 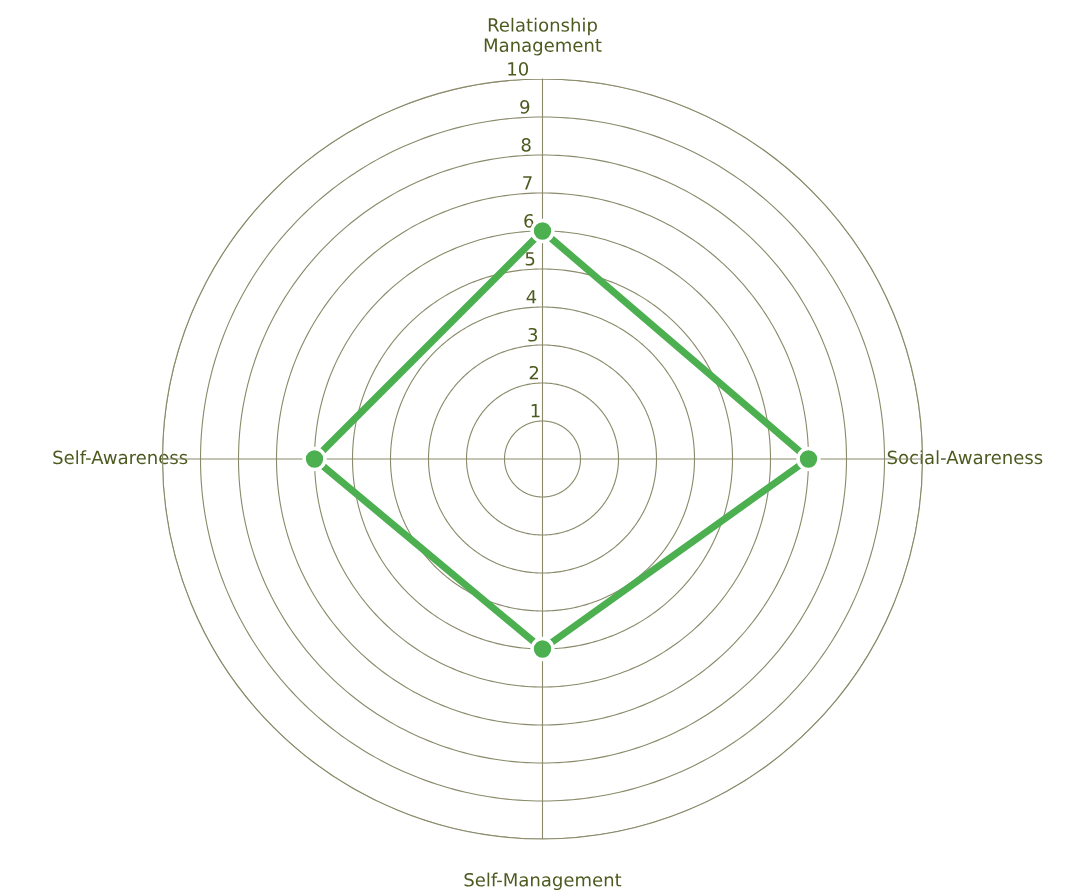 What do you see at coordinates (529, 220) in the screenshot?
I see `y-tick-label: 6` at bounding box center [529, 220].